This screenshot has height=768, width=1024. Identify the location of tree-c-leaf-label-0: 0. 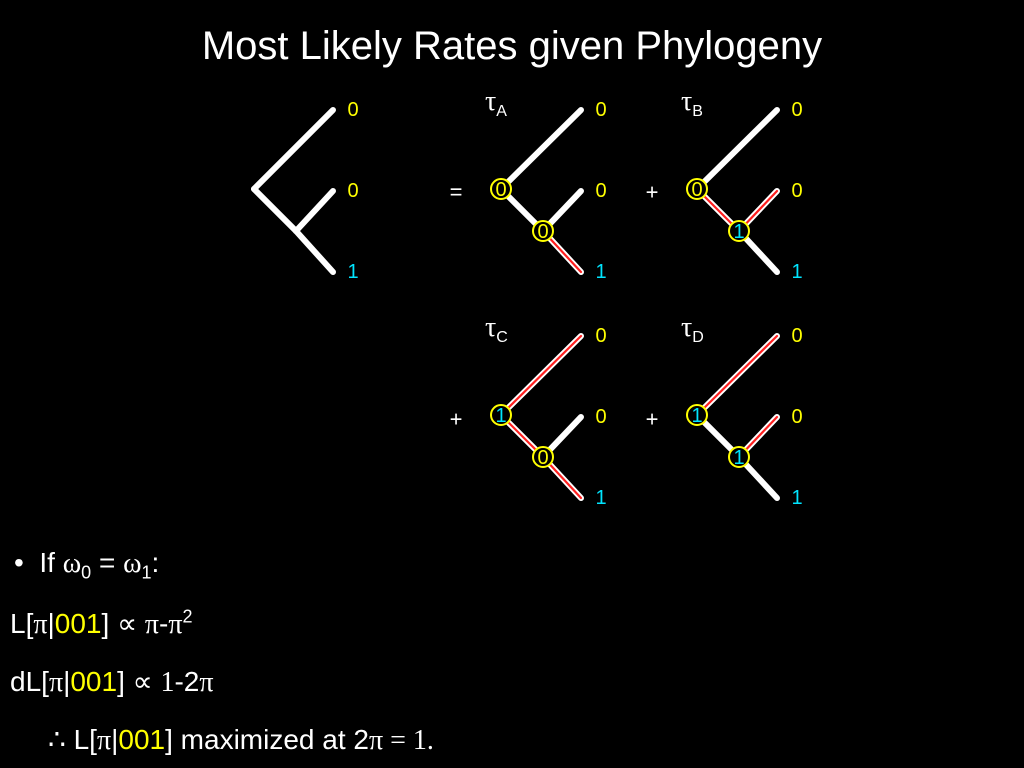
(600, 336).